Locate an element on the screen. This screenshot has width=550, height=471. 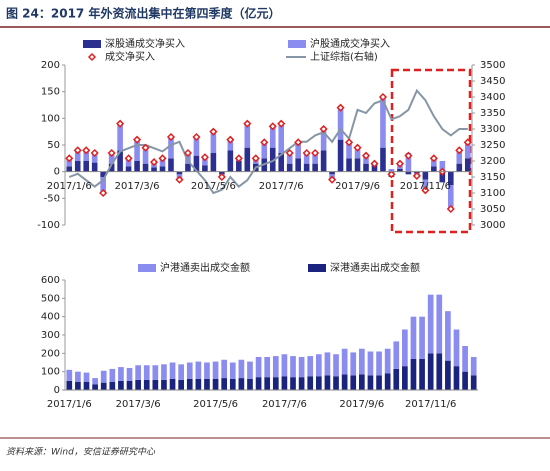
y-tick-label: -50 is located at coordinates (52, 198).